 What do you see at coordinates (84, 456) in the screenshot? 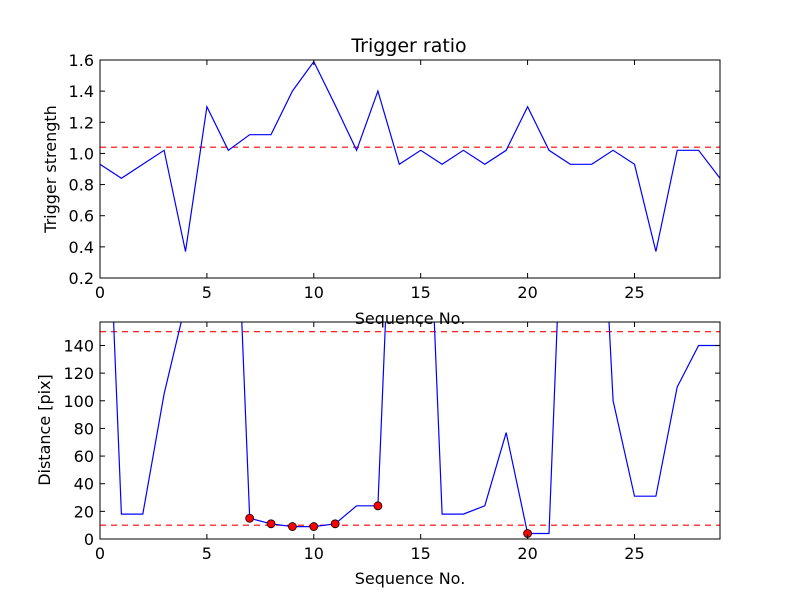
I see `y-tick-label: 60` at bounding box center [84, 456].